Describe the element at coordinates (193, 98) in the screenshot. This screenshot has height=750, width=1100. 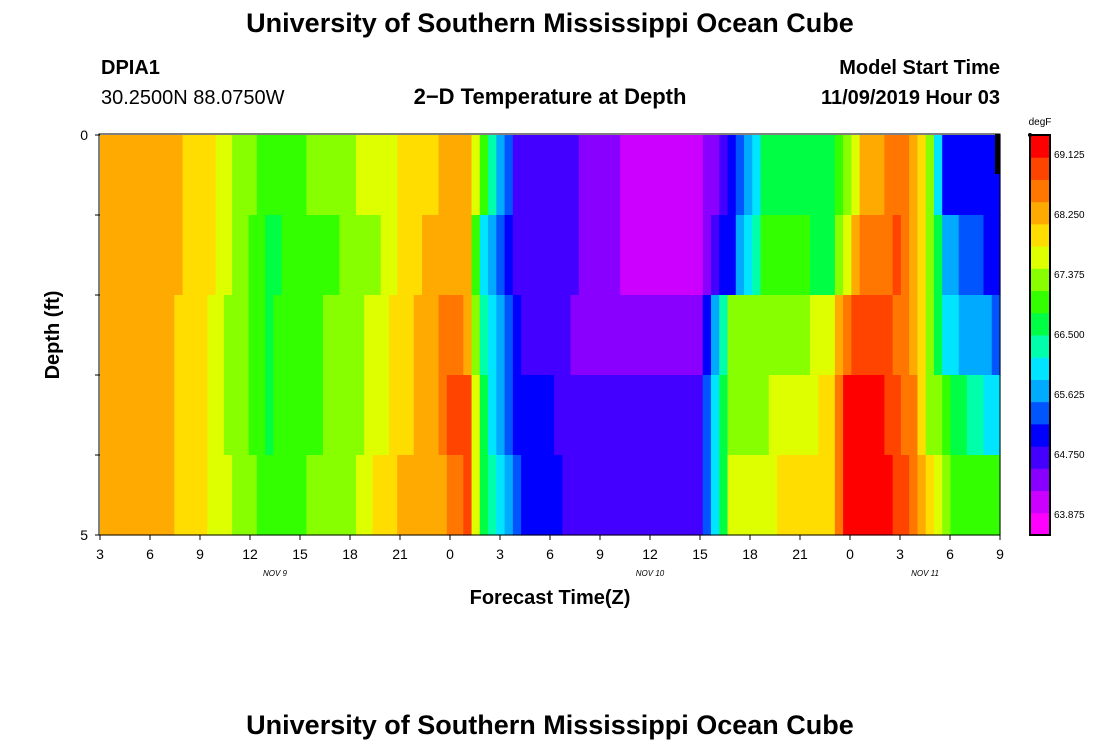
I see `station-coordinates: 30.2500N 88.0750W` at that location.